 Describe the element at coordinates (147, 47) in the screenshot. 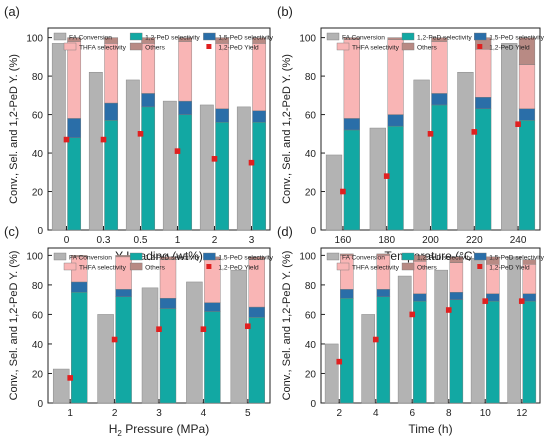

I see `legend-others: Others` at that location.